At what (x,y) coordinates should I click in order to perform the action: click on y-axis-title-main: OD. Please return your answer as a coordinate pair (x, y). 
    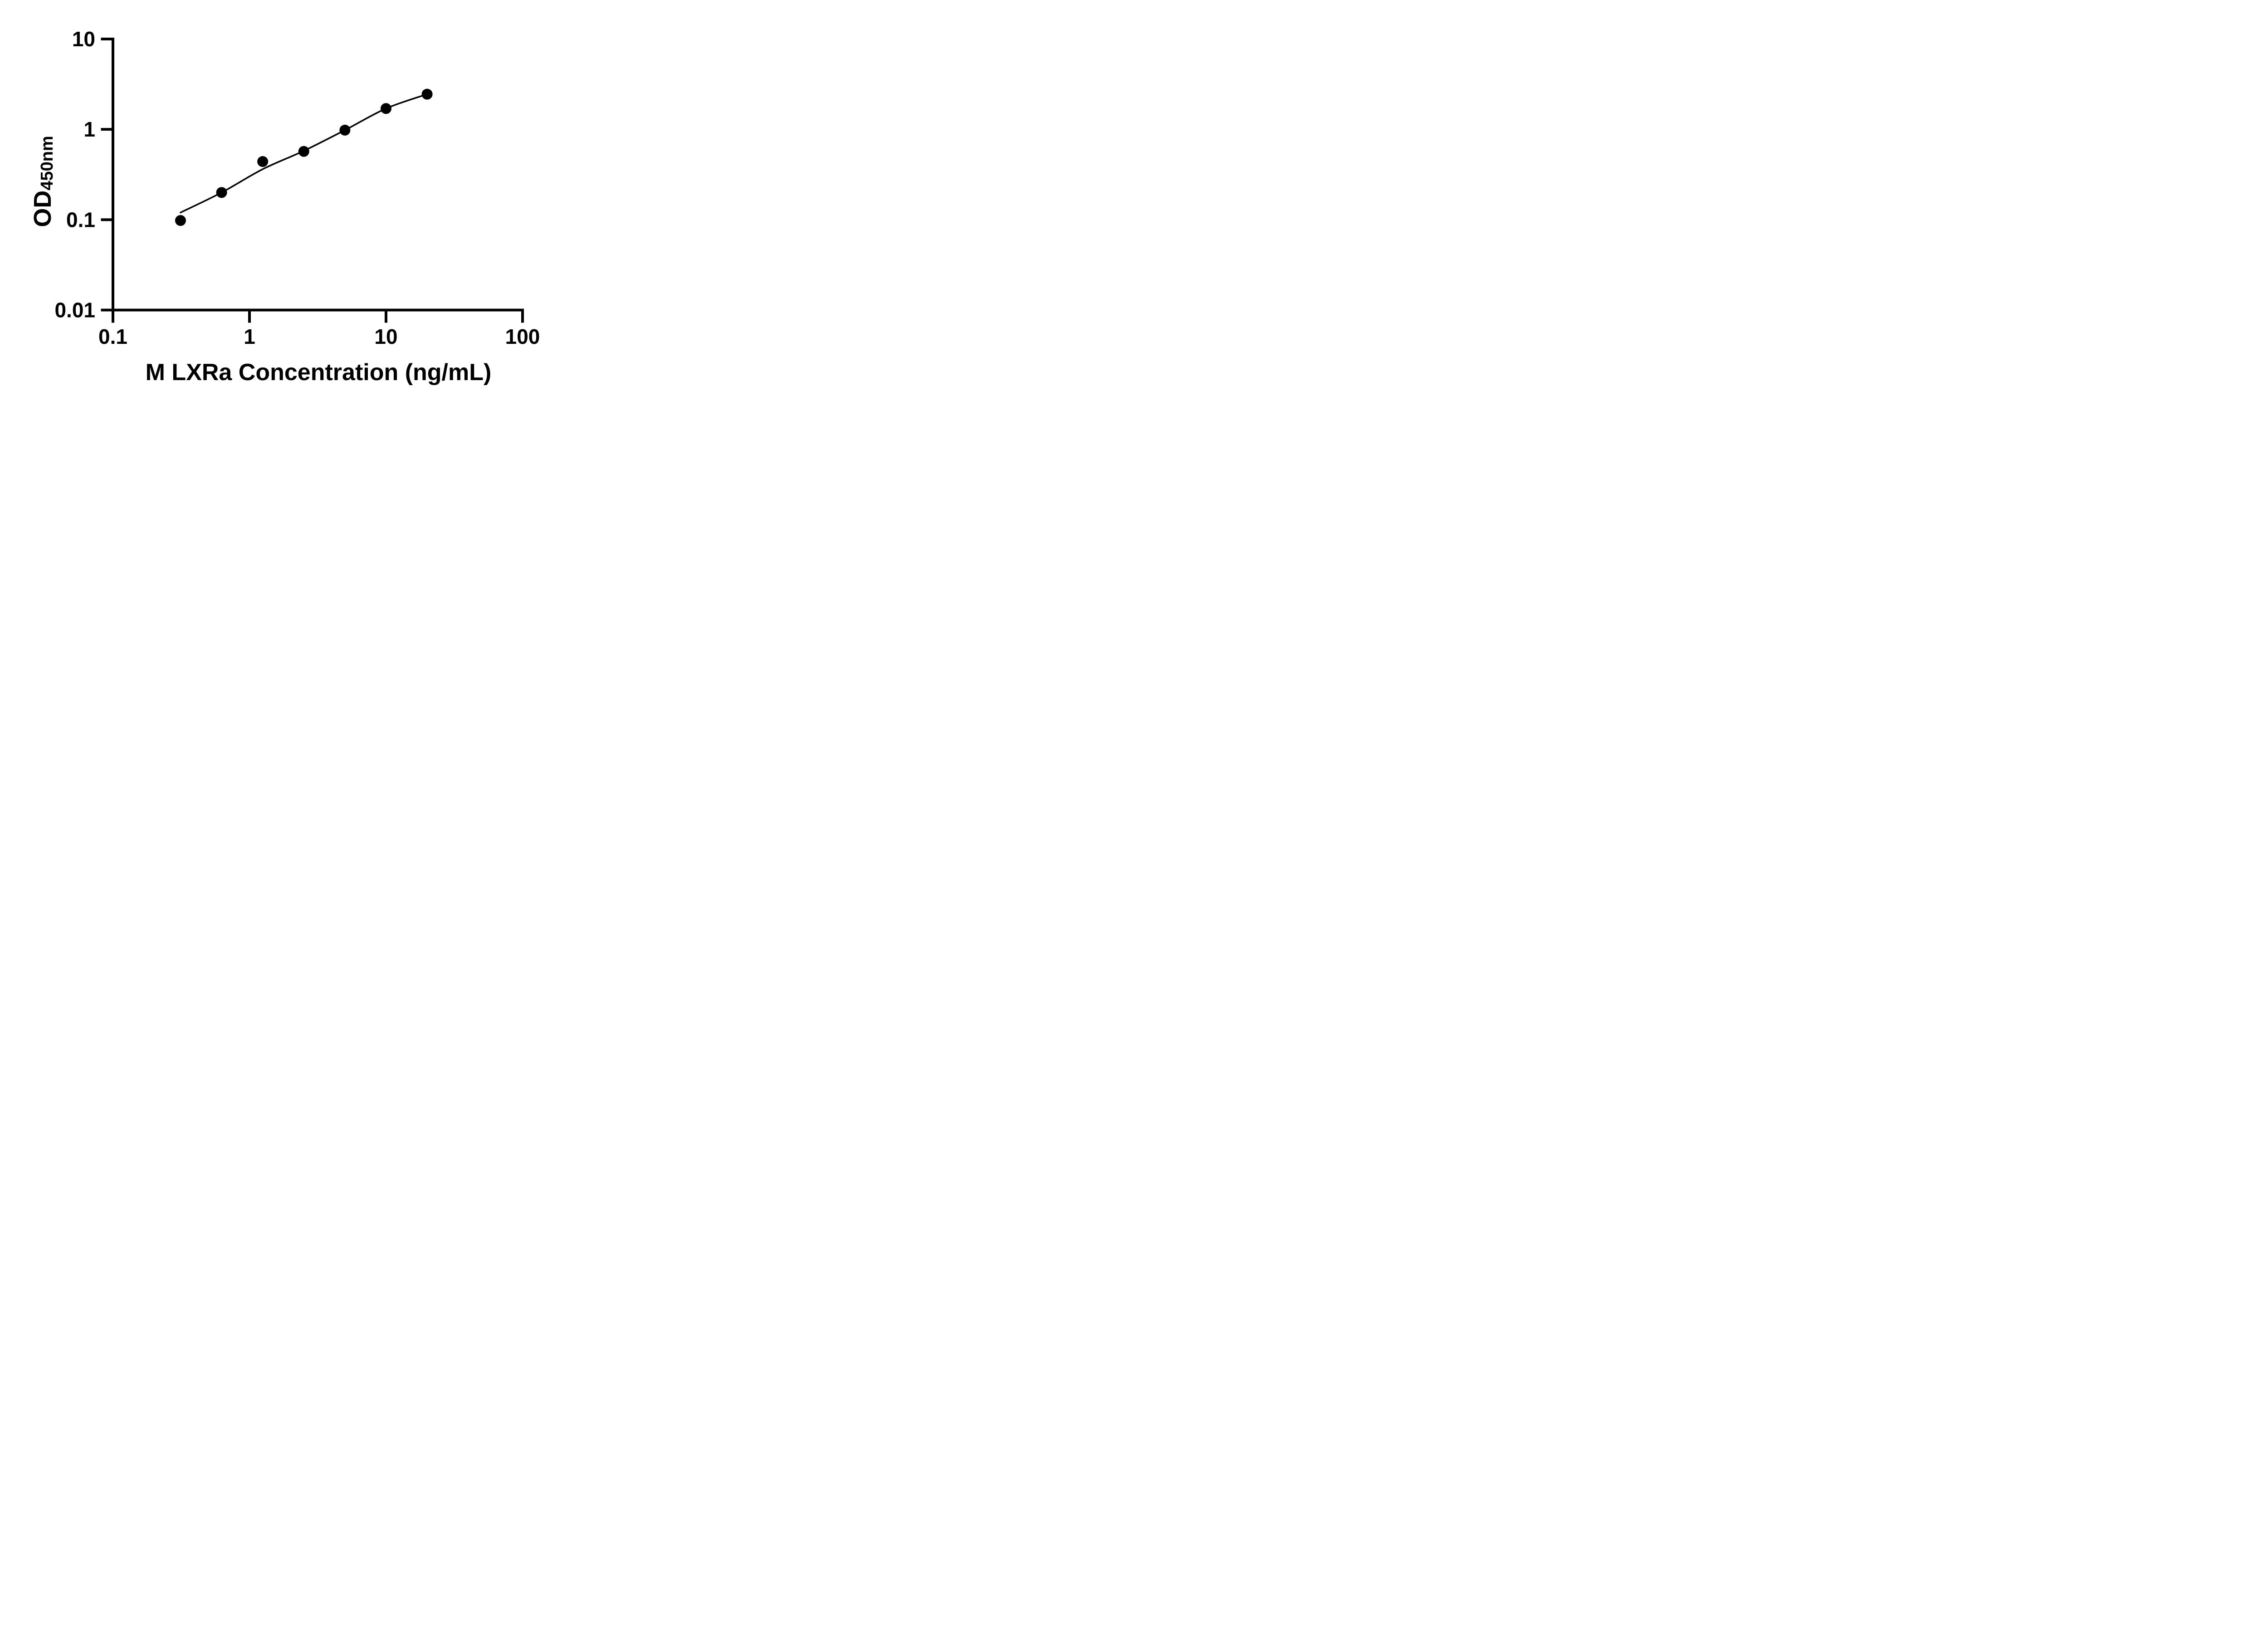
    Looking at the image, I should click on (43, 209).